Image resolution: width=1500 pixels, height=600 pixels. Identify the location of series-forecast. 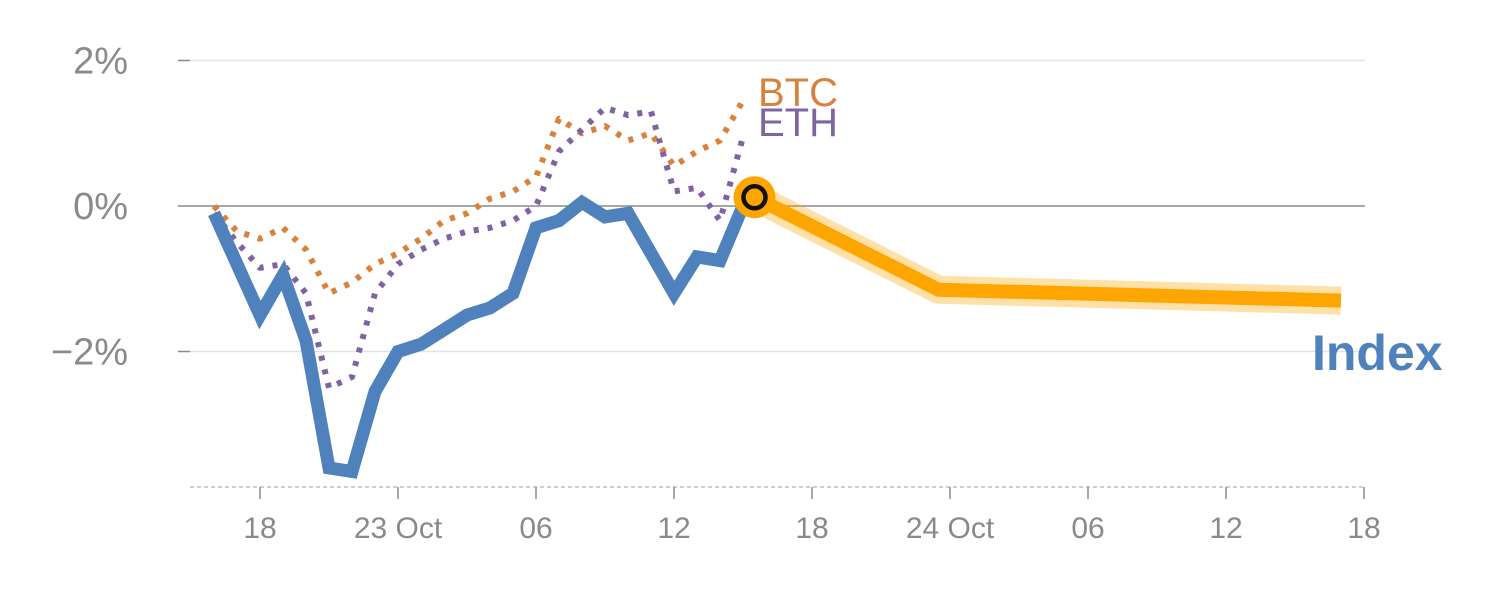
(1045, 249).